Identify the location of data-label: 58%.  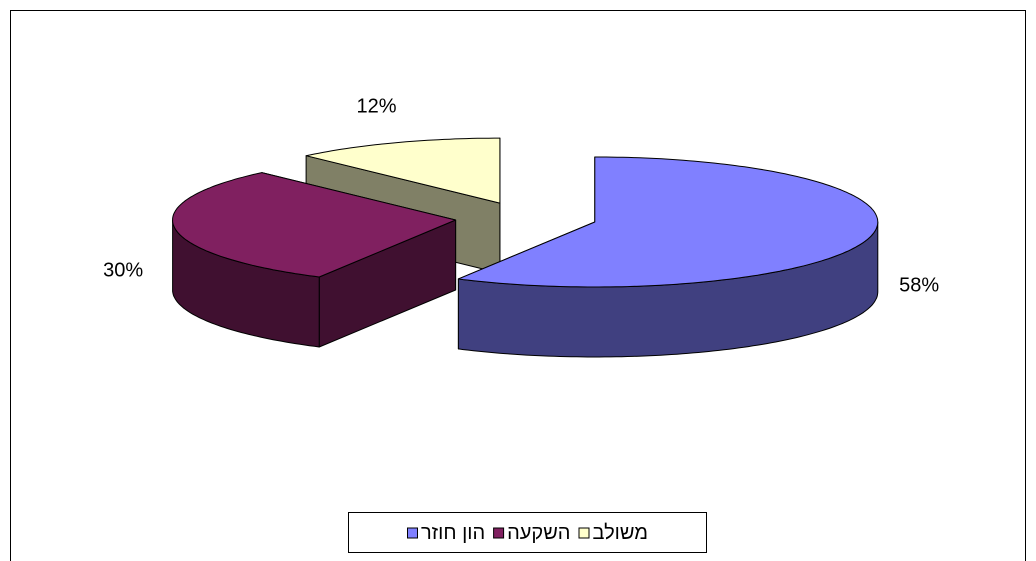
(919, 285).